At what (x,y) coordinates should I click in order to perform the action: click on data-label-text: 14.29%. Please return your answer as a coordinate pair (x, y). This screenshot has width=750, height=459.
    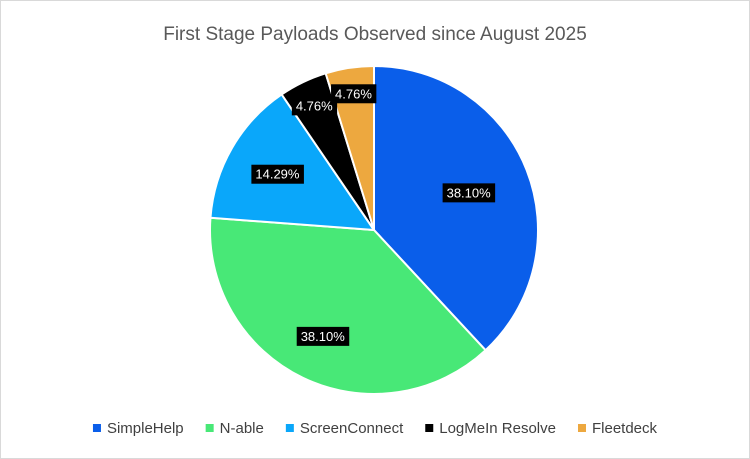
    Looking at the image, I should click on (277, 174).